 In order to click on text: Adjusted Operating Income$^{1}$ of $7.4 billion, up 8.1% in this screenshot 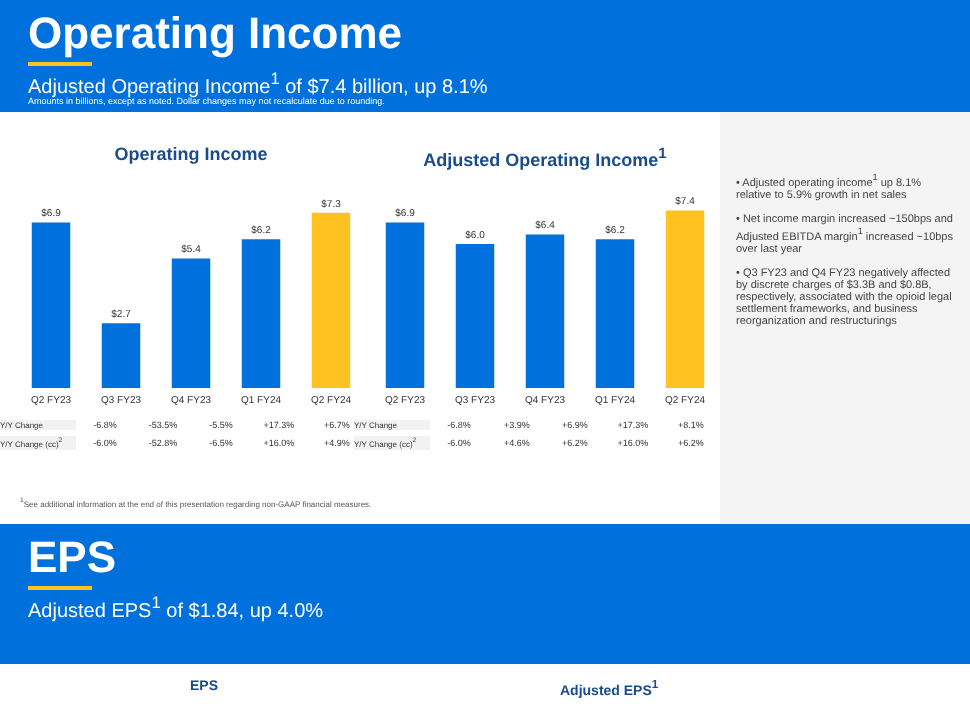, I will do `click(258, 83)`.